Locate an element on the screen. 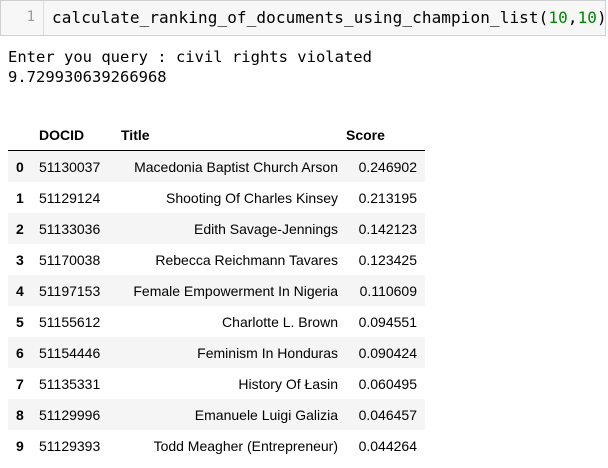  score-cell: 0.142123 is located at coordinates (387, 228).